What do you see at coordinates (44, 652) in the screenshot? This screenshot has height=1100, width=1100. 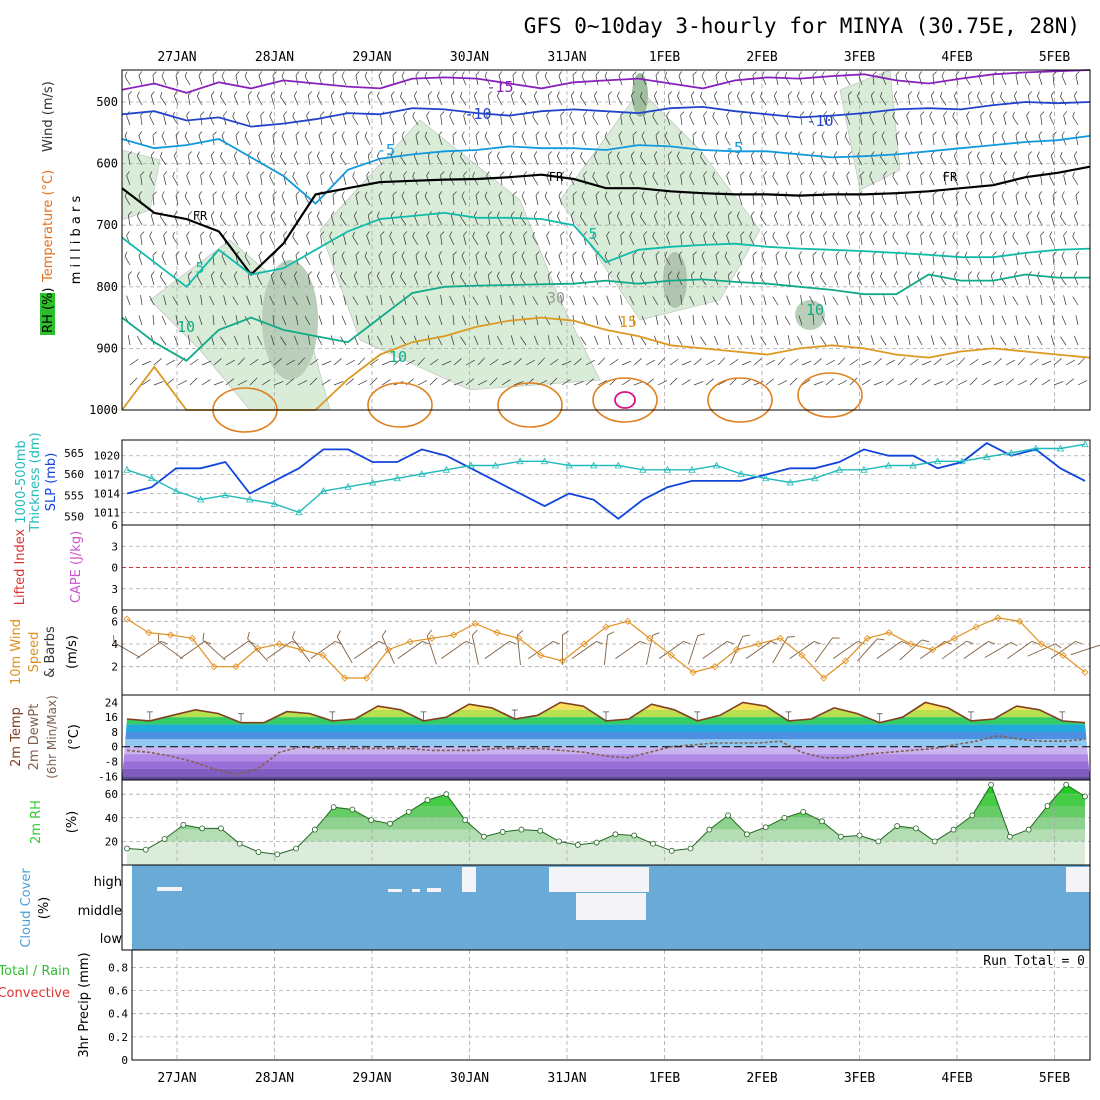 I see `wind10-ylabel: 10m Wind Speed & Barbs (m/s)` at bounding box center [44, 652].